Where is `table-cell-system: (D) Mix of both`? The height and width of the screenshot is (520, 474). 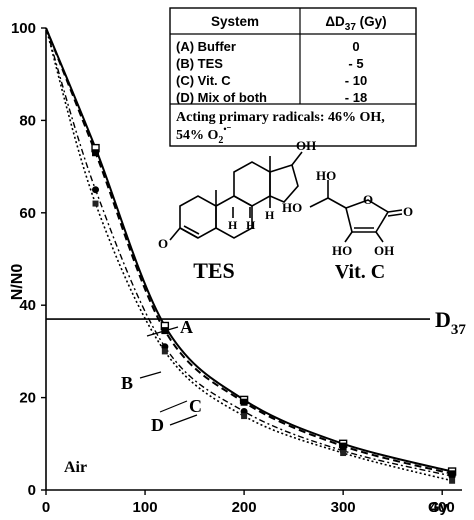 table-cell-system: (D) Mix of both is located at coordinates (221, 97).